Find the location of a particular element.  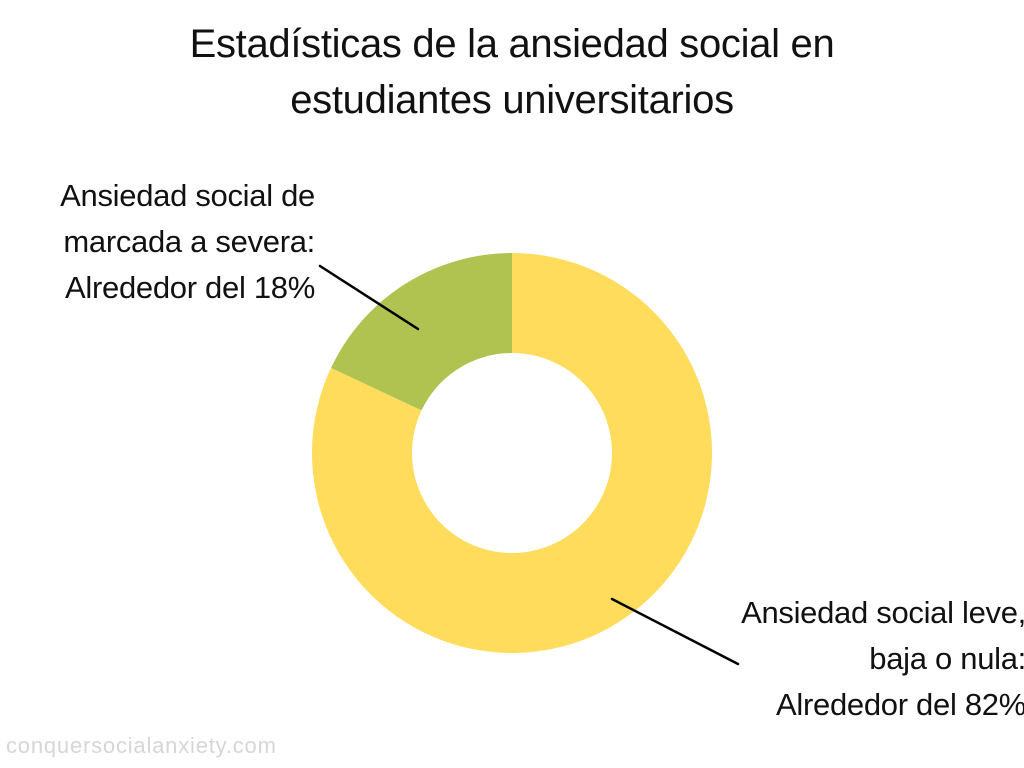

slice-label-mild-line-2: baja o nula: is located at coordinates (946, 658).